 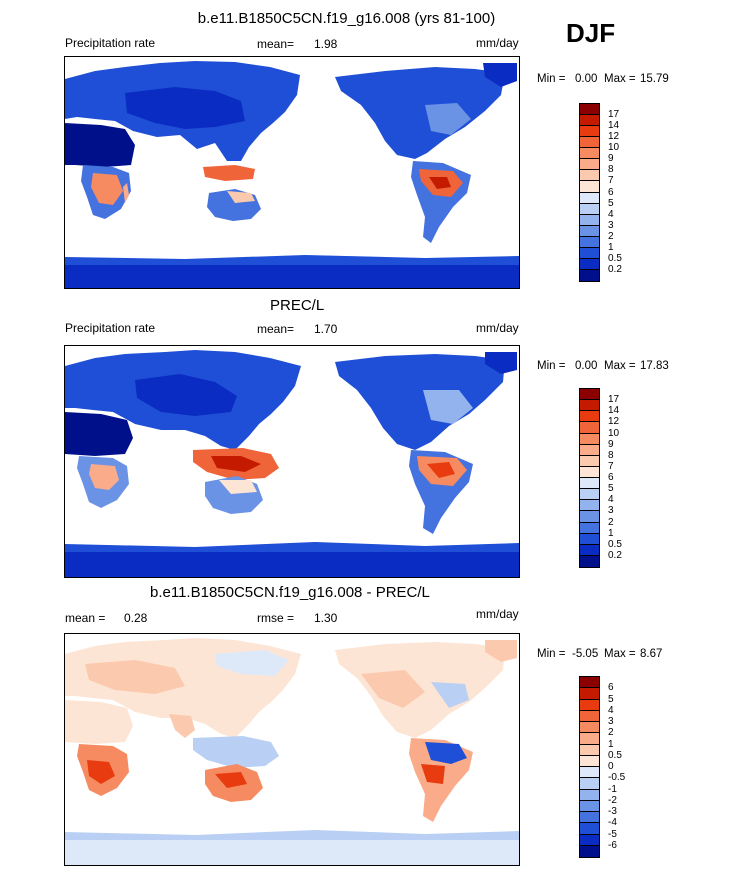 What do you see at coordinates (292, 563) in the screenshot?
I see `panel2-land-antarctica` at bounding box center [292, 563].